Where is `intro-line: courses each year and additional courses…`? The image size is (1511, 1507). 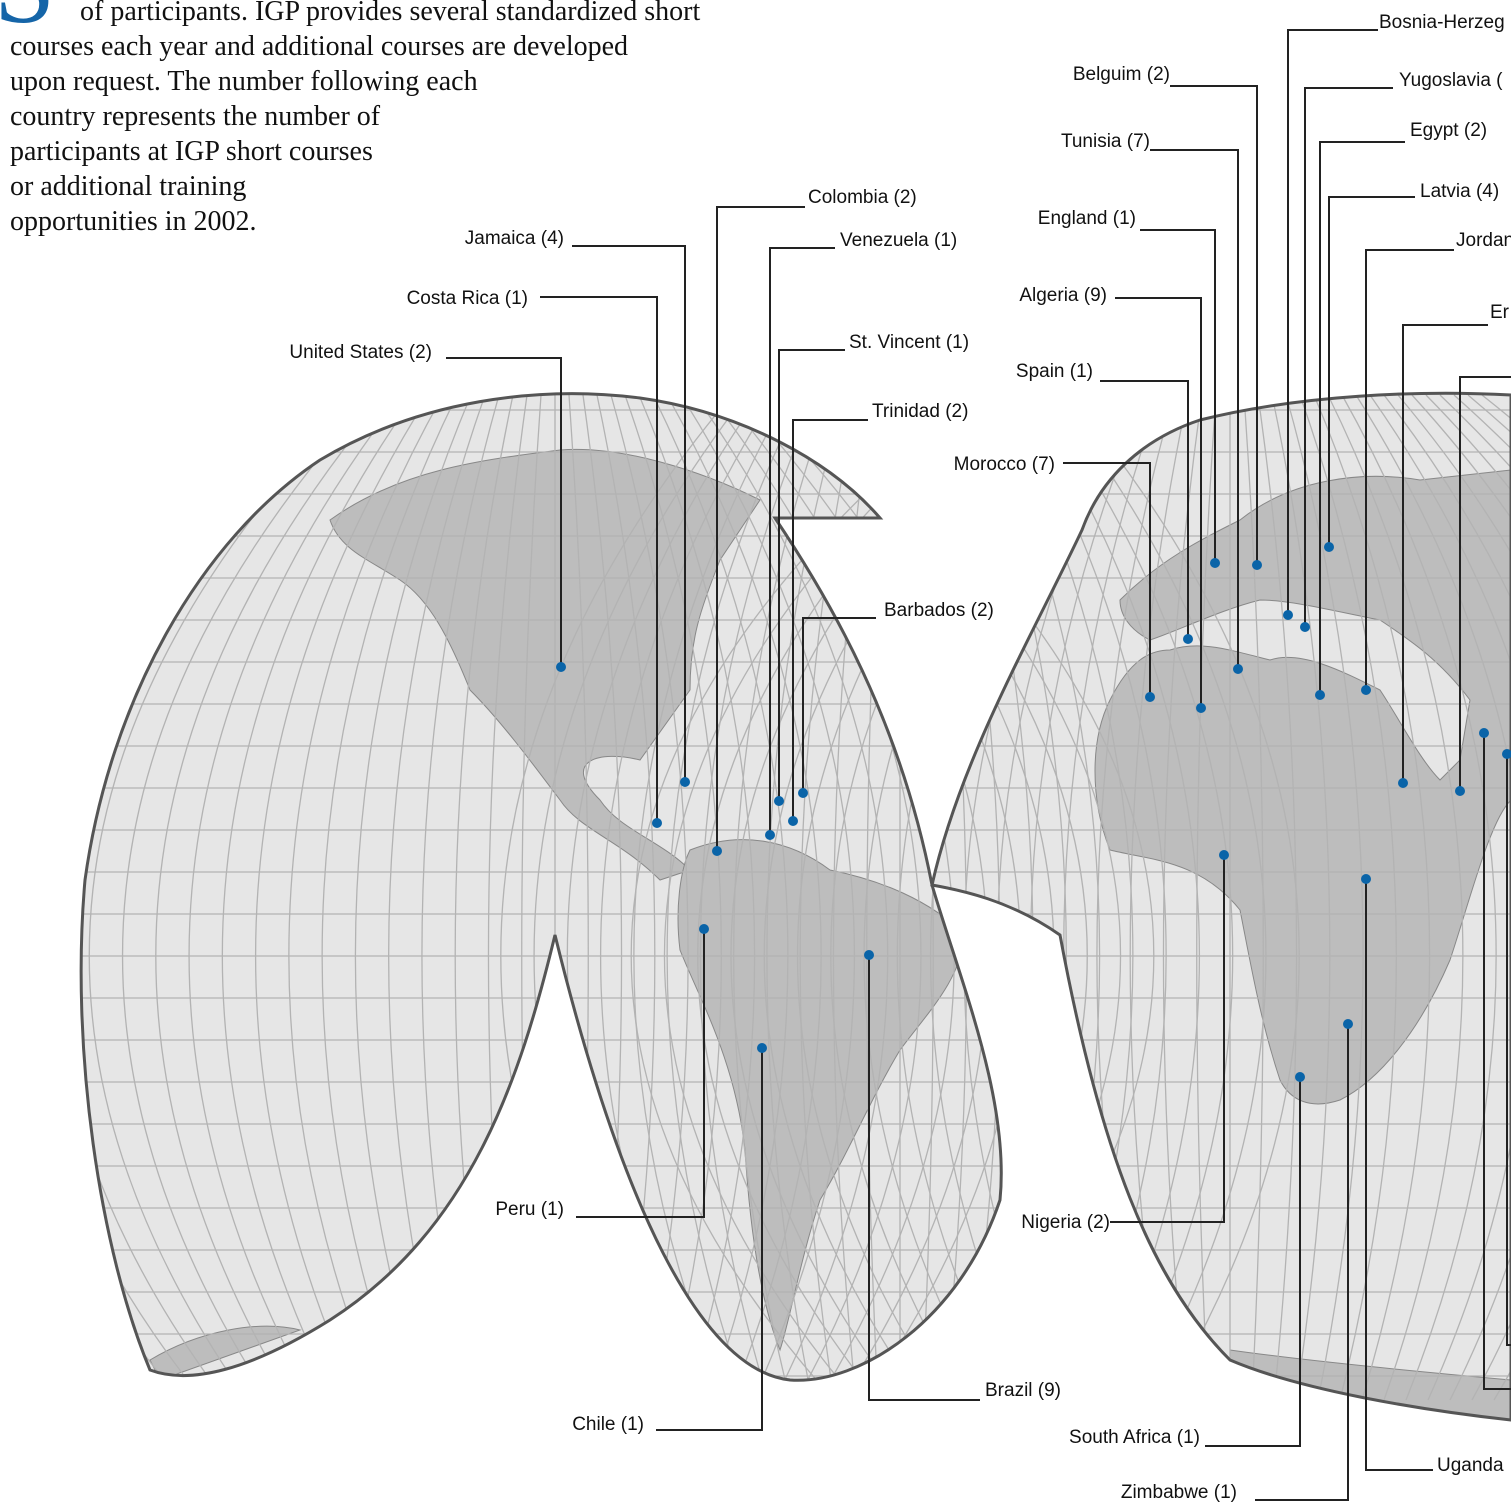 intro-line: courses each year and additional courses… is located at coordinates (319, 46).